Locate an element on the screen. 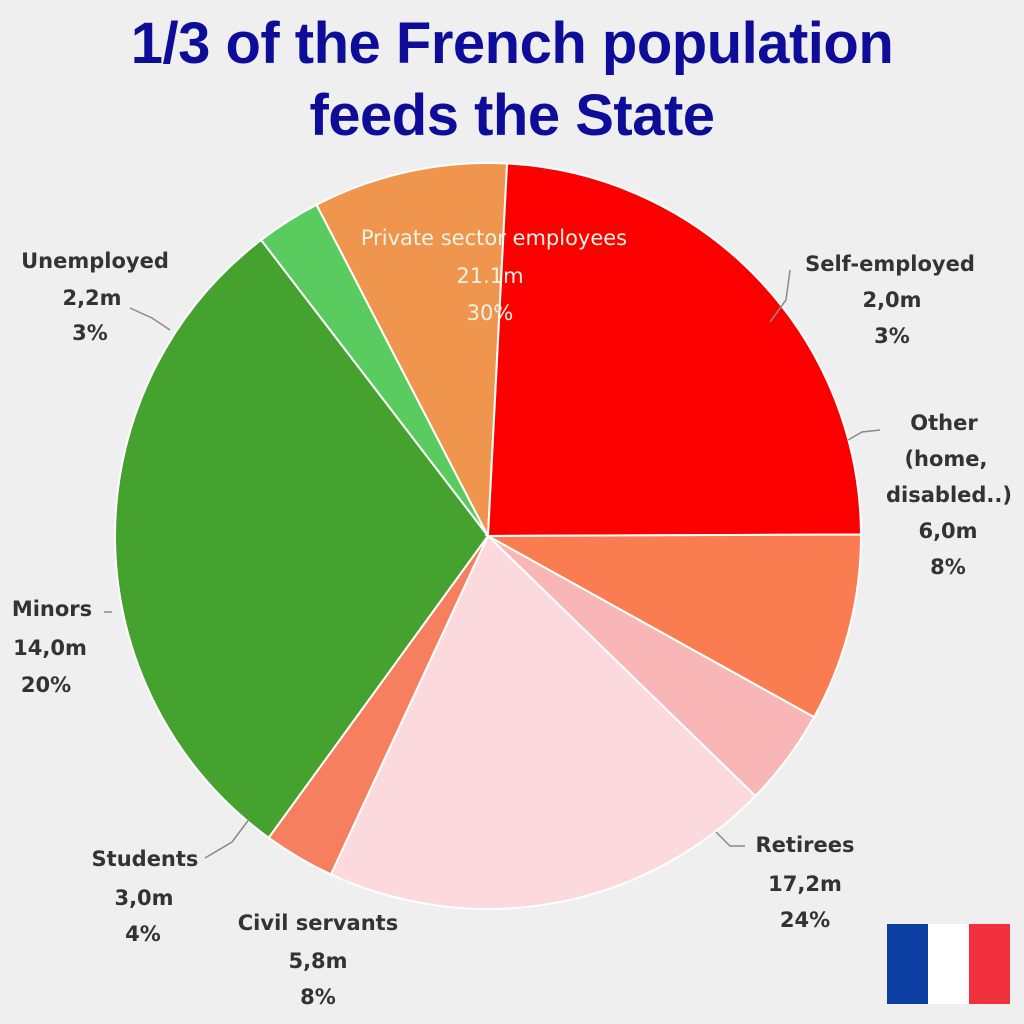  pie-slice-other-home-disabled is located at coordinates (412, 351).